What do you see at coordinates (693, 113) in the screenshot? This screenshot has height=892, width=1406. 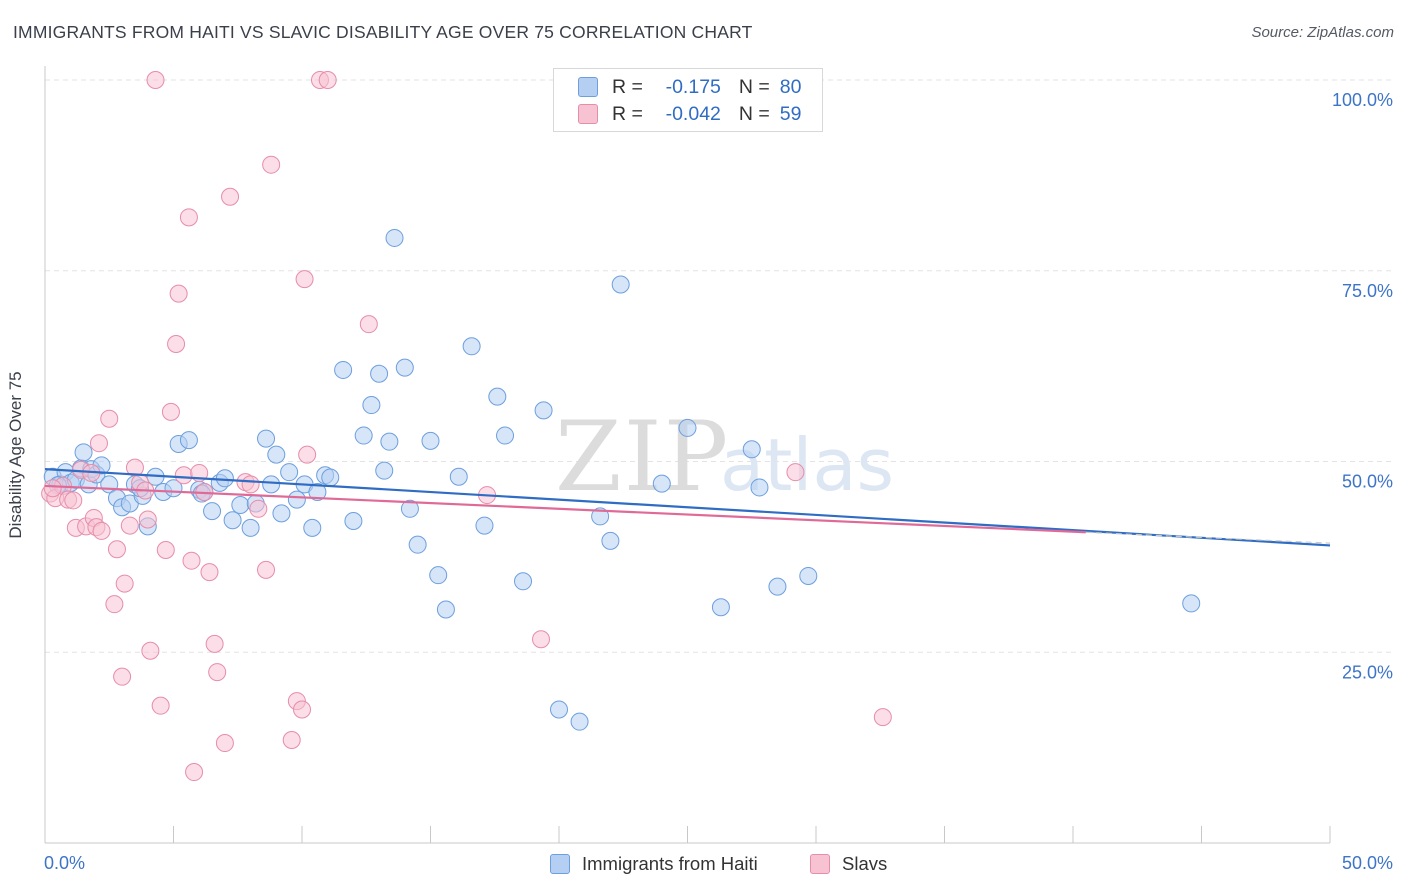 I see `legend-r-value-slavs: -0.042` at bounding box center [693, 113].